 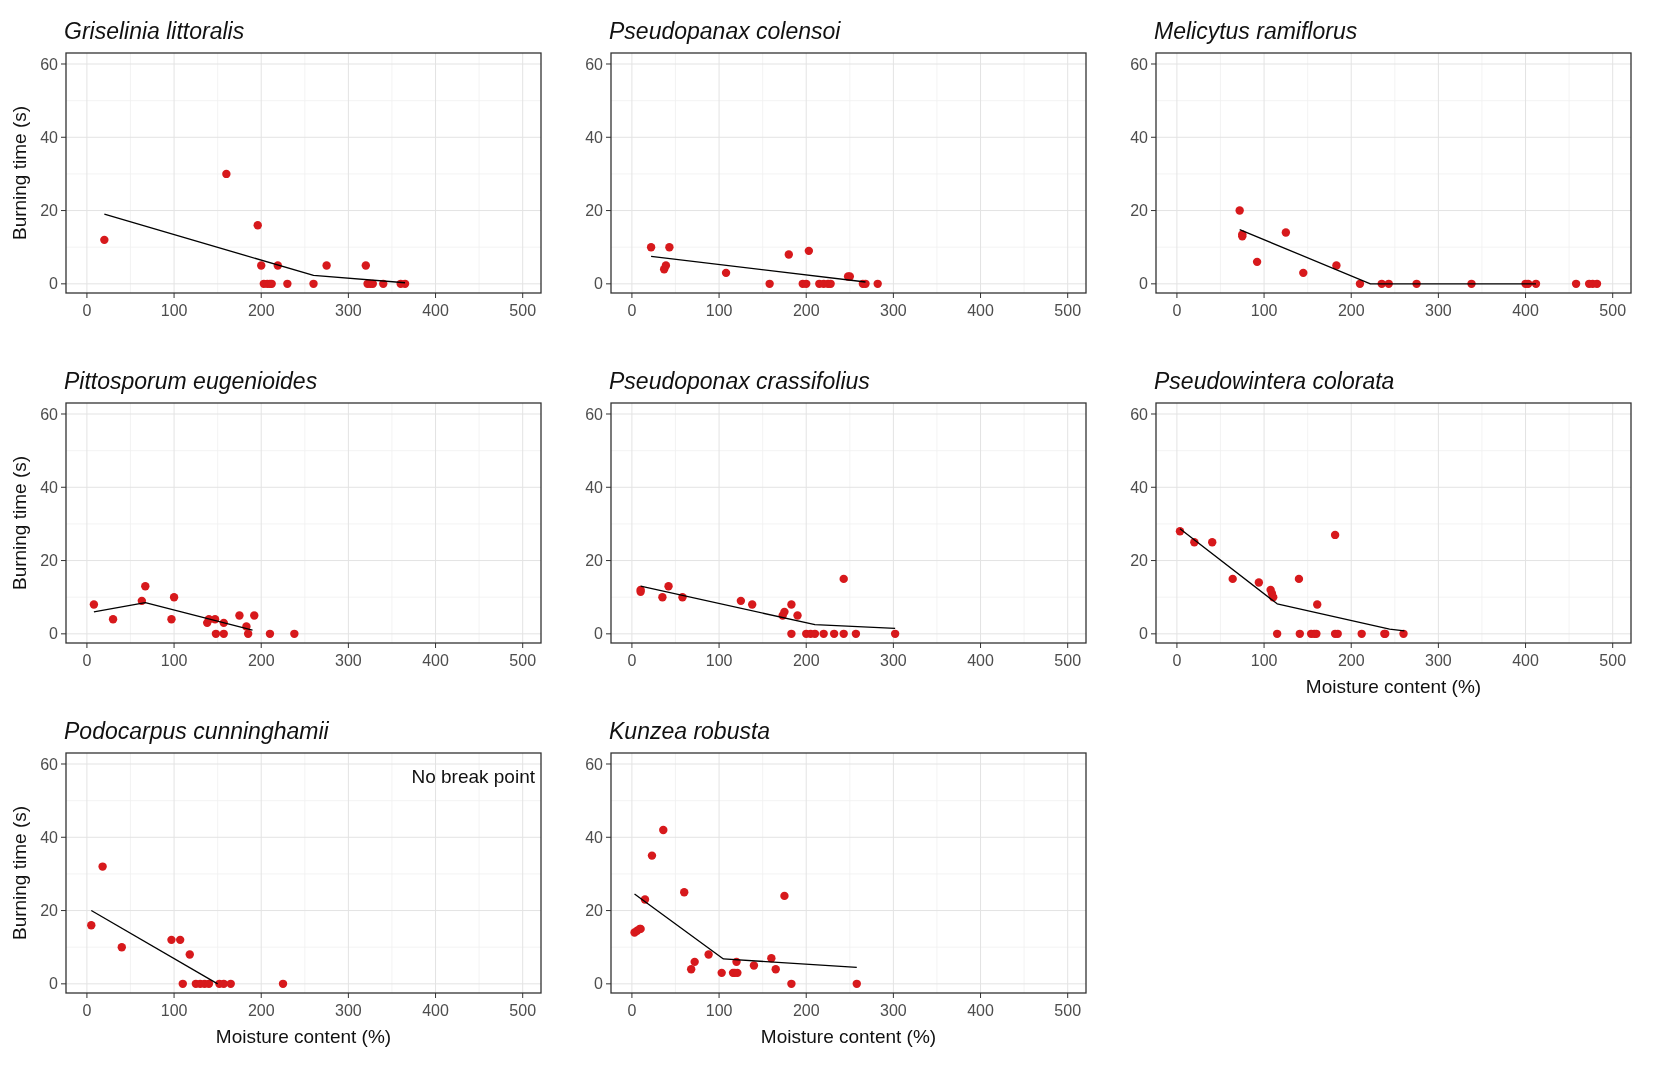 I want to click on annotation: No break point, so click(x=473, y=776).